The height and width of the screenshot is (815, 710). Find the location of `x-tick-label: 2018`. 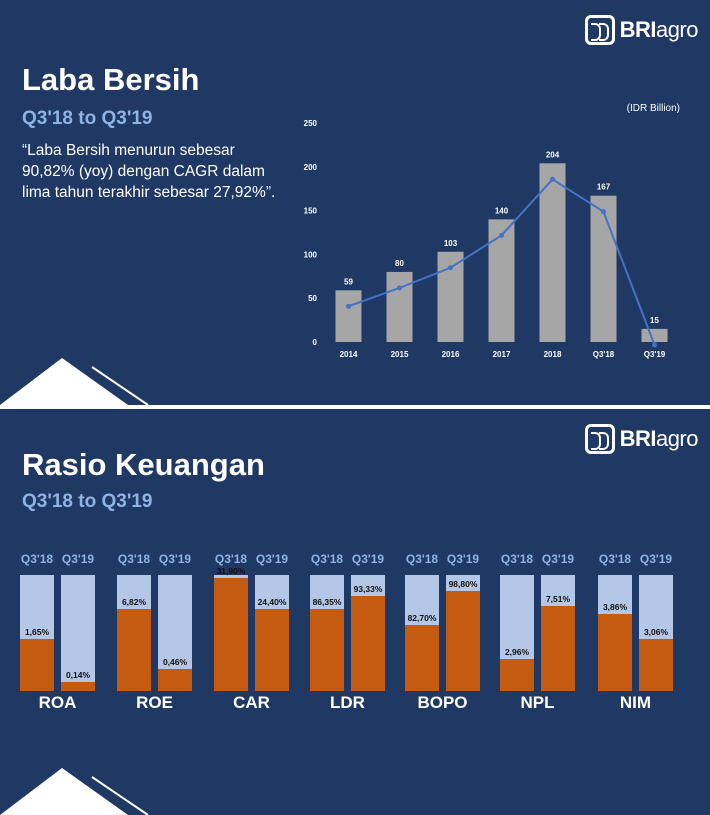

x-tick-label: 2018 is located at coordinates (553, 354).